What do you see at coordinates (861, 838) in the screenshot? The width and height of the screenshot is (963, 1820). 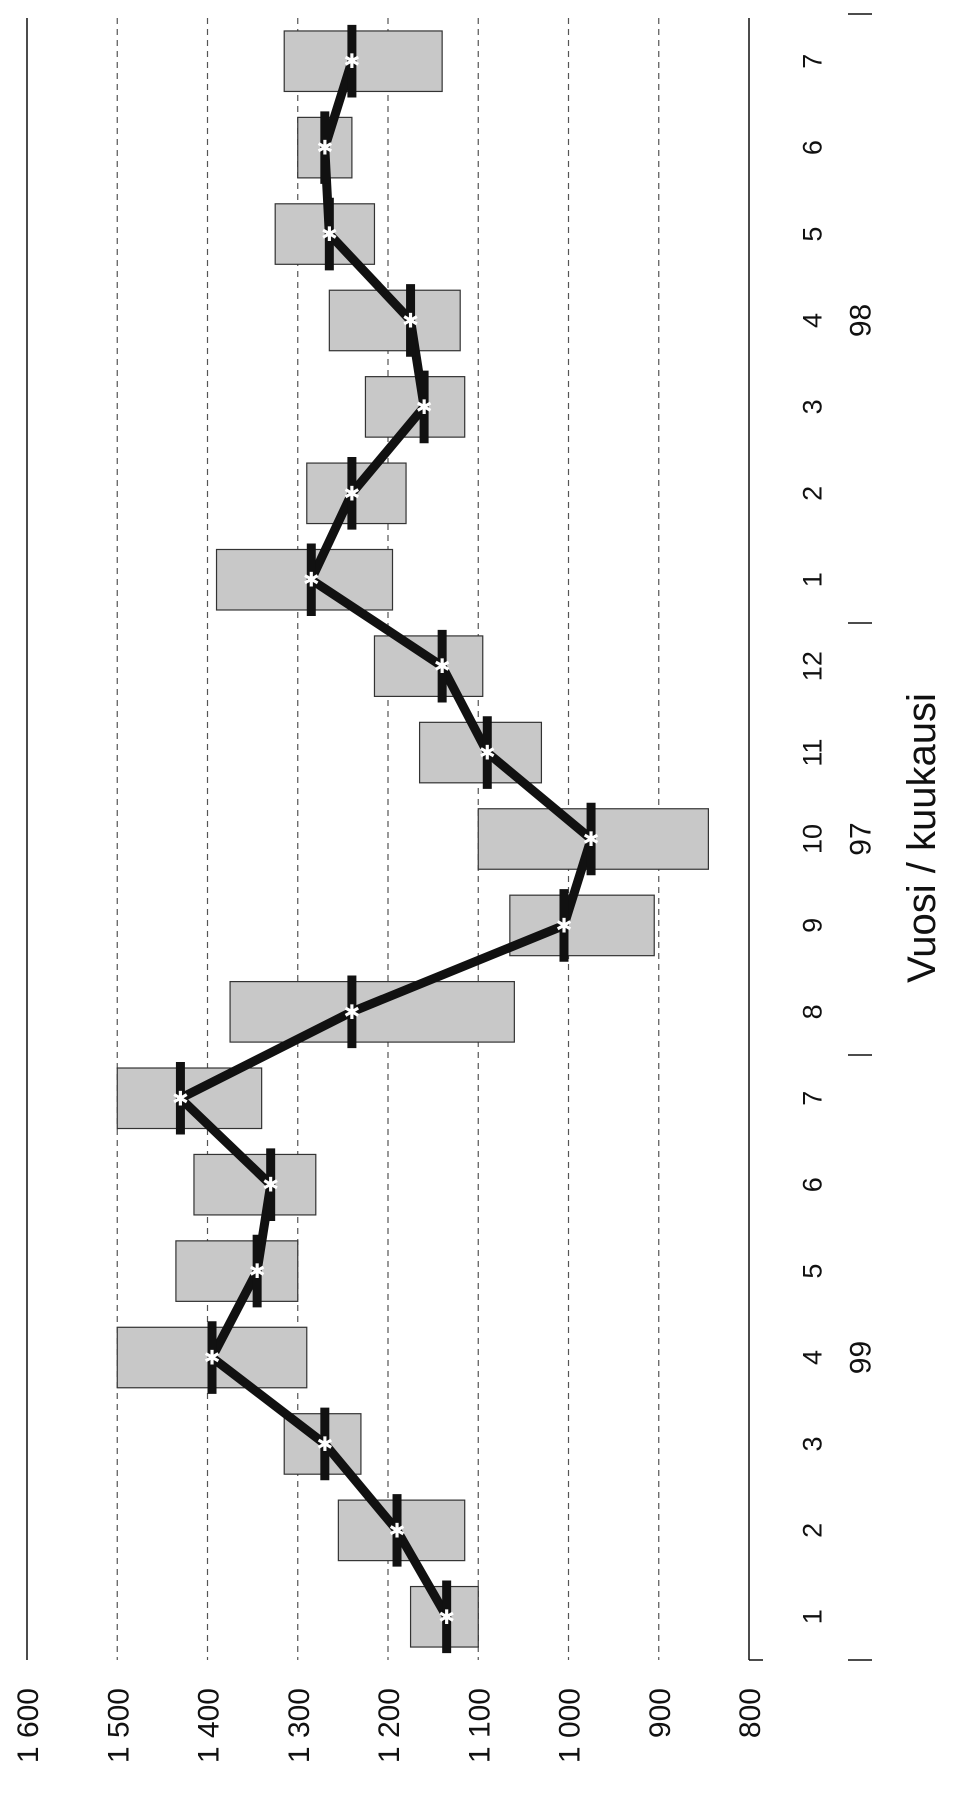 I see `year-group-label: 97` at bounding box center [861, 838].